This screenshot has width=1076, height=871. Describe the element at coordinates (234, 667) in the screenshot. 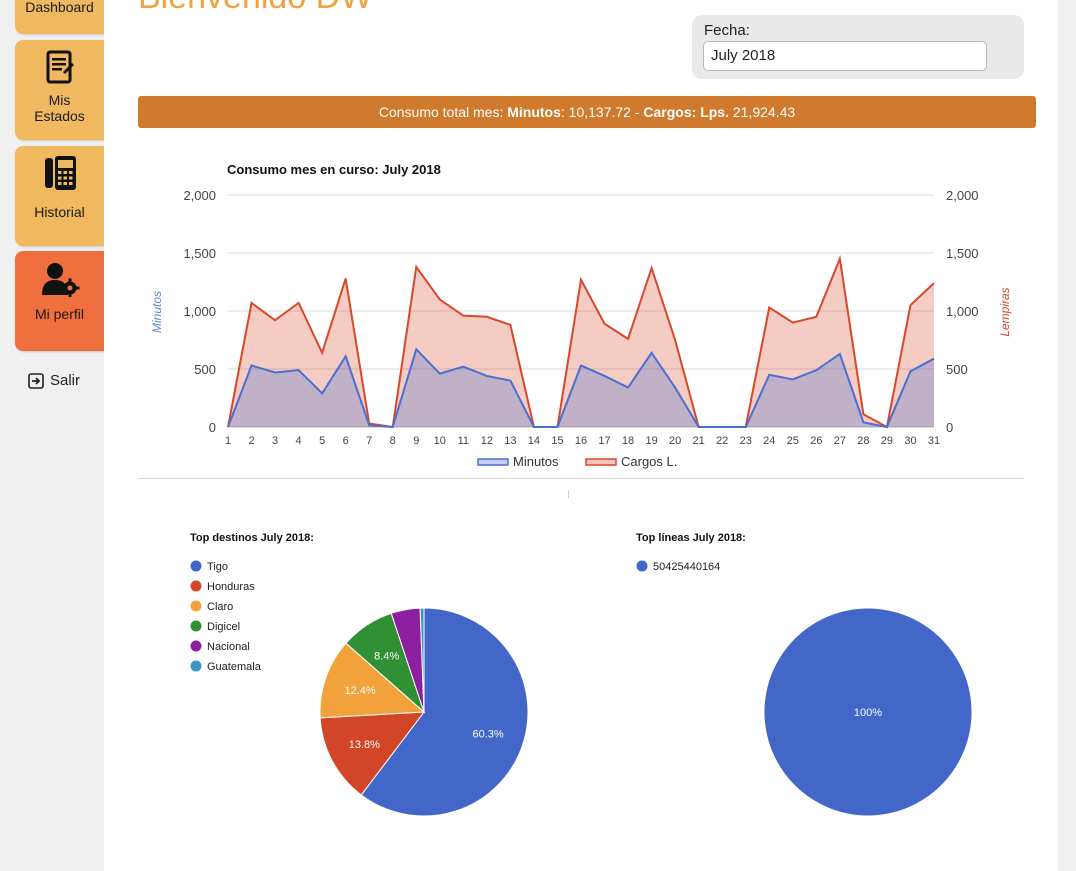

I see `legend-label: Guatemala` at that location.